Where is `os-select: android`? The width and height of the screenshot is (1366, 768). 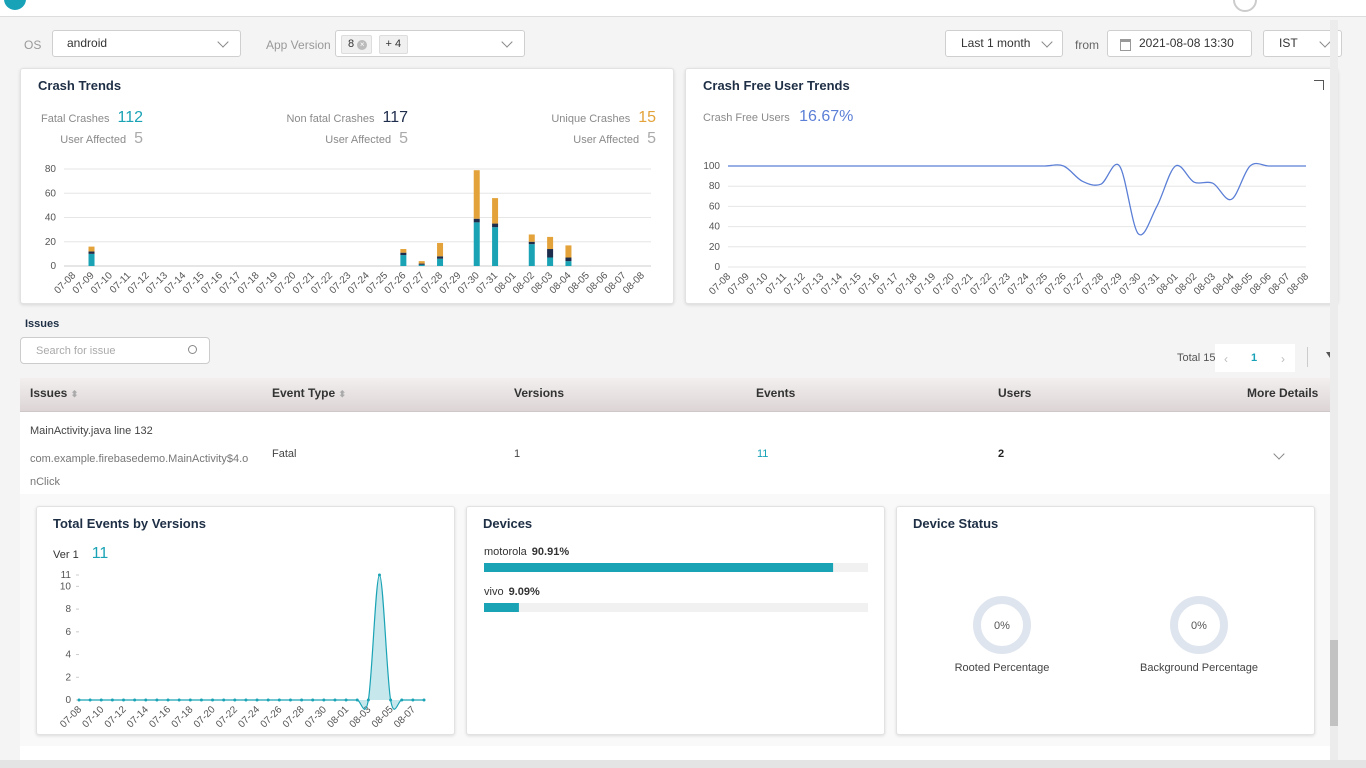 os-select: android is located at coordinates (146, 43).